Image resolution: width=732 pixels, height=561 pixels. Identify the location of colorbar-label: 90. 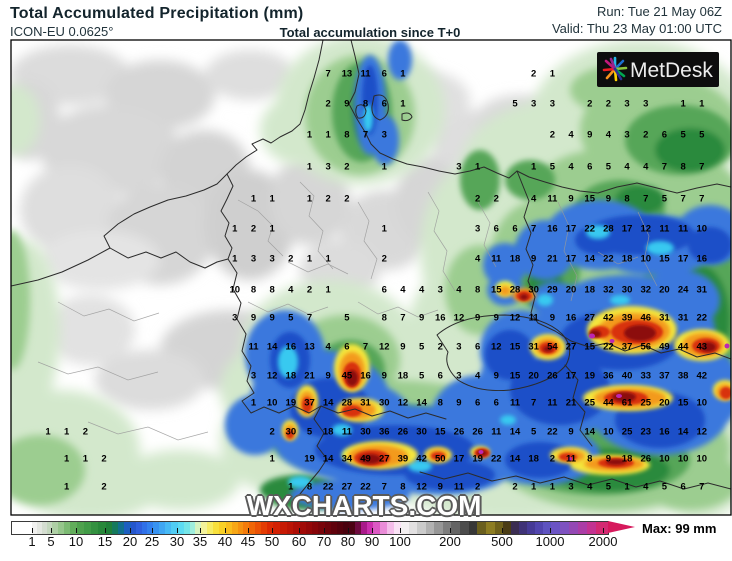
(372, 541).